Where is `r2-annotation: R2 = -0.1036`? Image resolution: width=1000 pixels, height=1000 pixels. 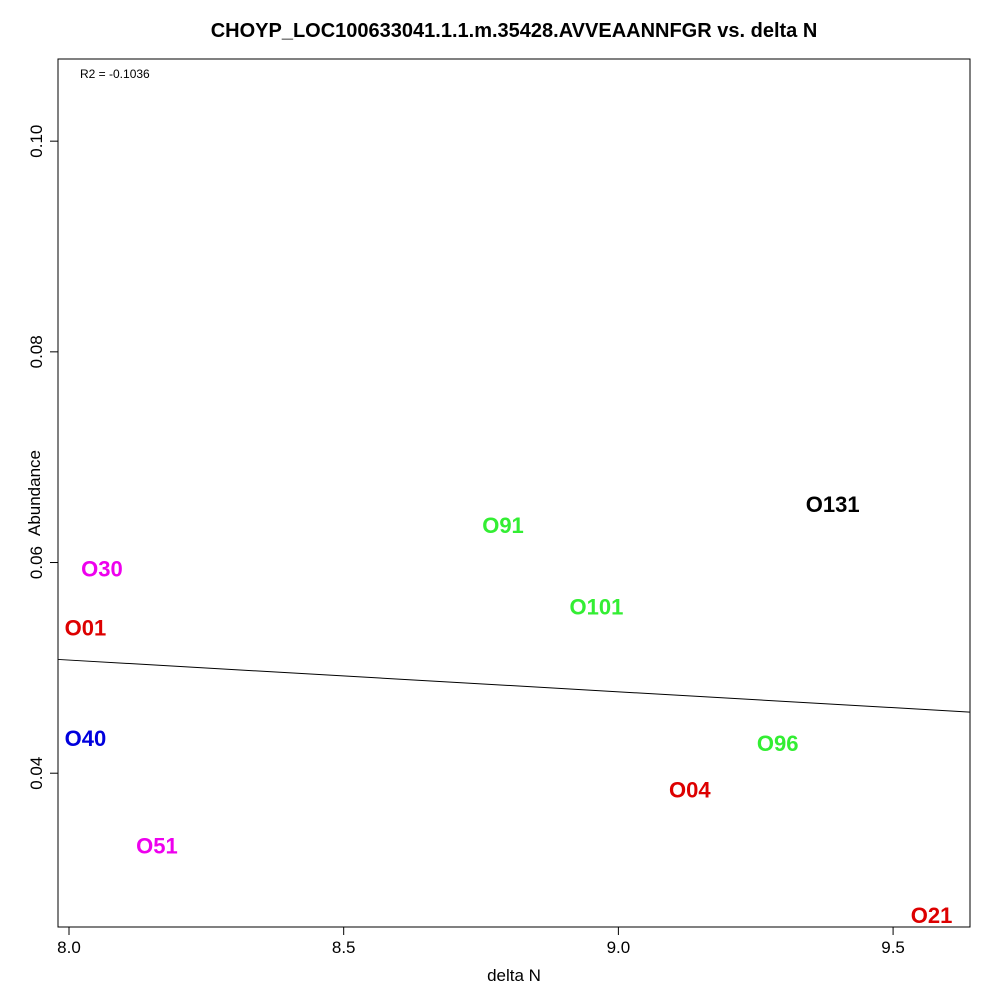
r2-annotation: R2 = -0.1036 is located at coordinates (115, 74).